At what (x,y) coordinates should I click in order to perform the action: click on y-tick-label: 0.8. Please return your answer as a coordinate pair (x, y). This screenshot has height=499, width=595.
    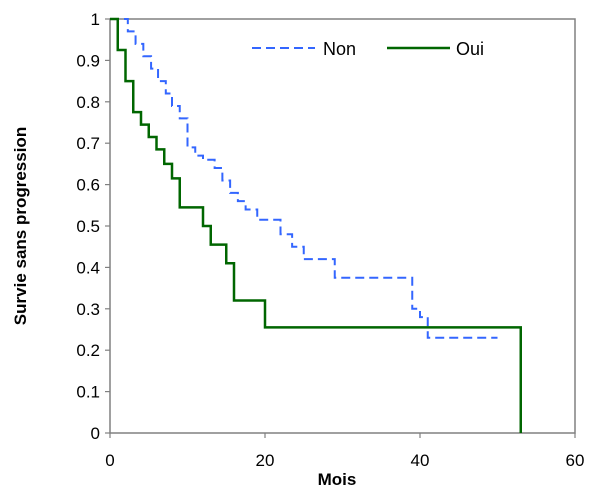
    Looking at the image, I should click on (88, 102).